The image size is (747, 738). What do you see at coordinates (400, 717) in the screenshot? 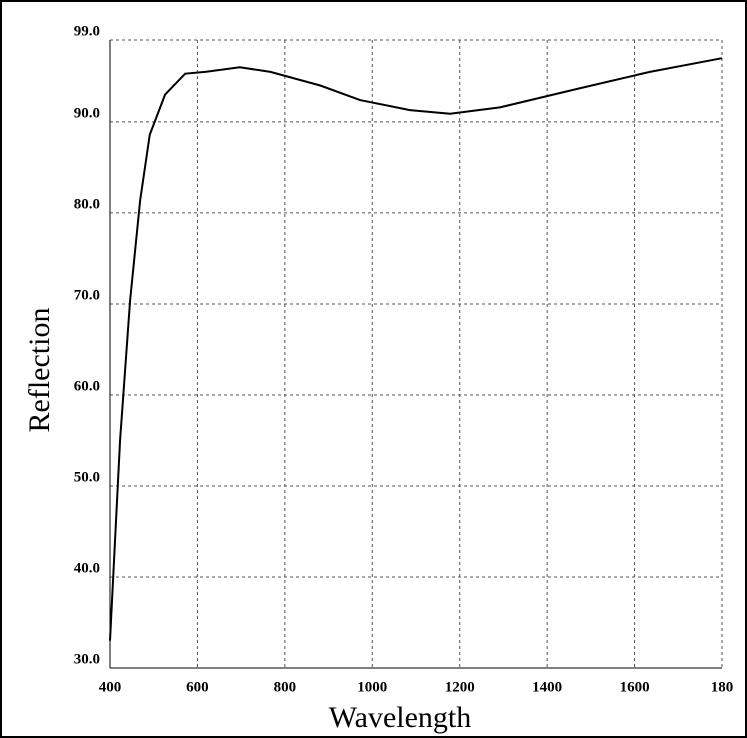
I see `x-axis-label: Wavelength` at bounding box center [400, 717].